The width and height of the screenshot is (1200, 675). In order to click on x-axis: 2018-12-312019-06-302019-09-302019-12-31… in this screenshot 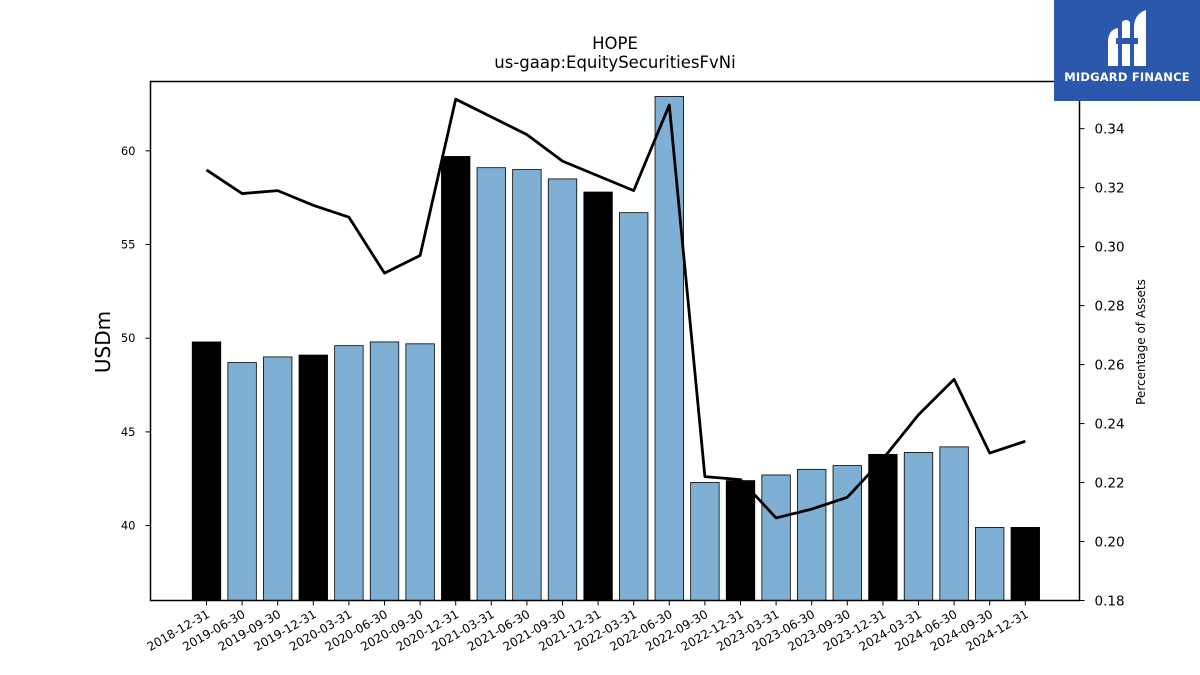, I will do `click(588, 627)`.